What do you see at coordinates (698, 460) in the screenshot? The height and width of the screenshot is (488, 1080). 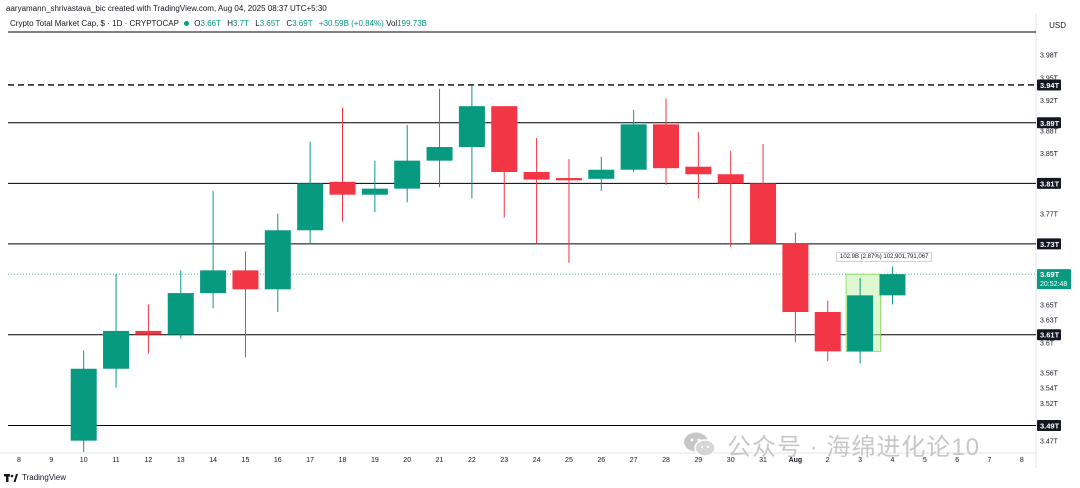 I see `x-tick-label: 29` at bounding box center [698, 460].